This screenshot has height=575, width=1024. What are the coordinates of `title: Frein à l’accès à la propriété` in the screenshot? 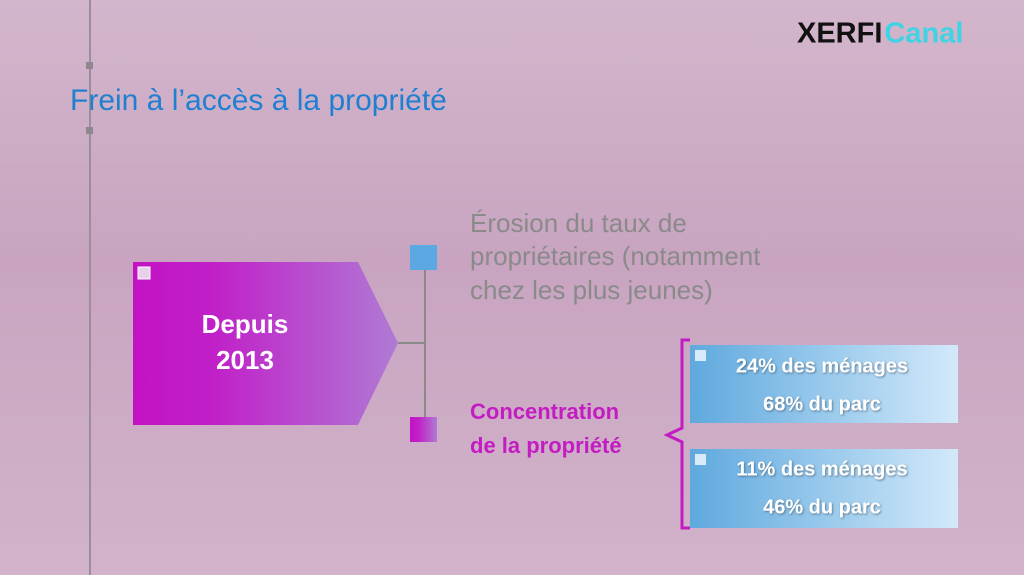 It's located at (258, 100).